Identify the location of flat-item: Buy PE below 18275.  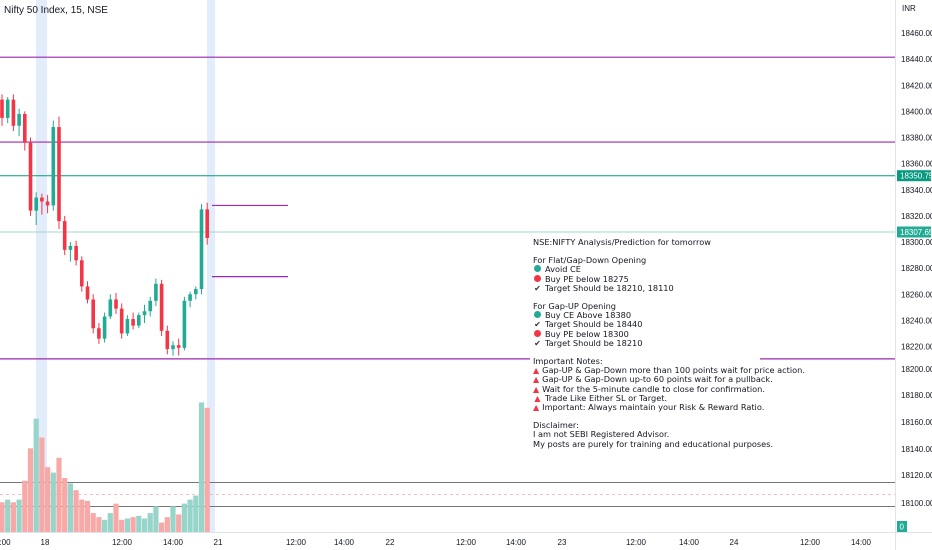
(645, 279).